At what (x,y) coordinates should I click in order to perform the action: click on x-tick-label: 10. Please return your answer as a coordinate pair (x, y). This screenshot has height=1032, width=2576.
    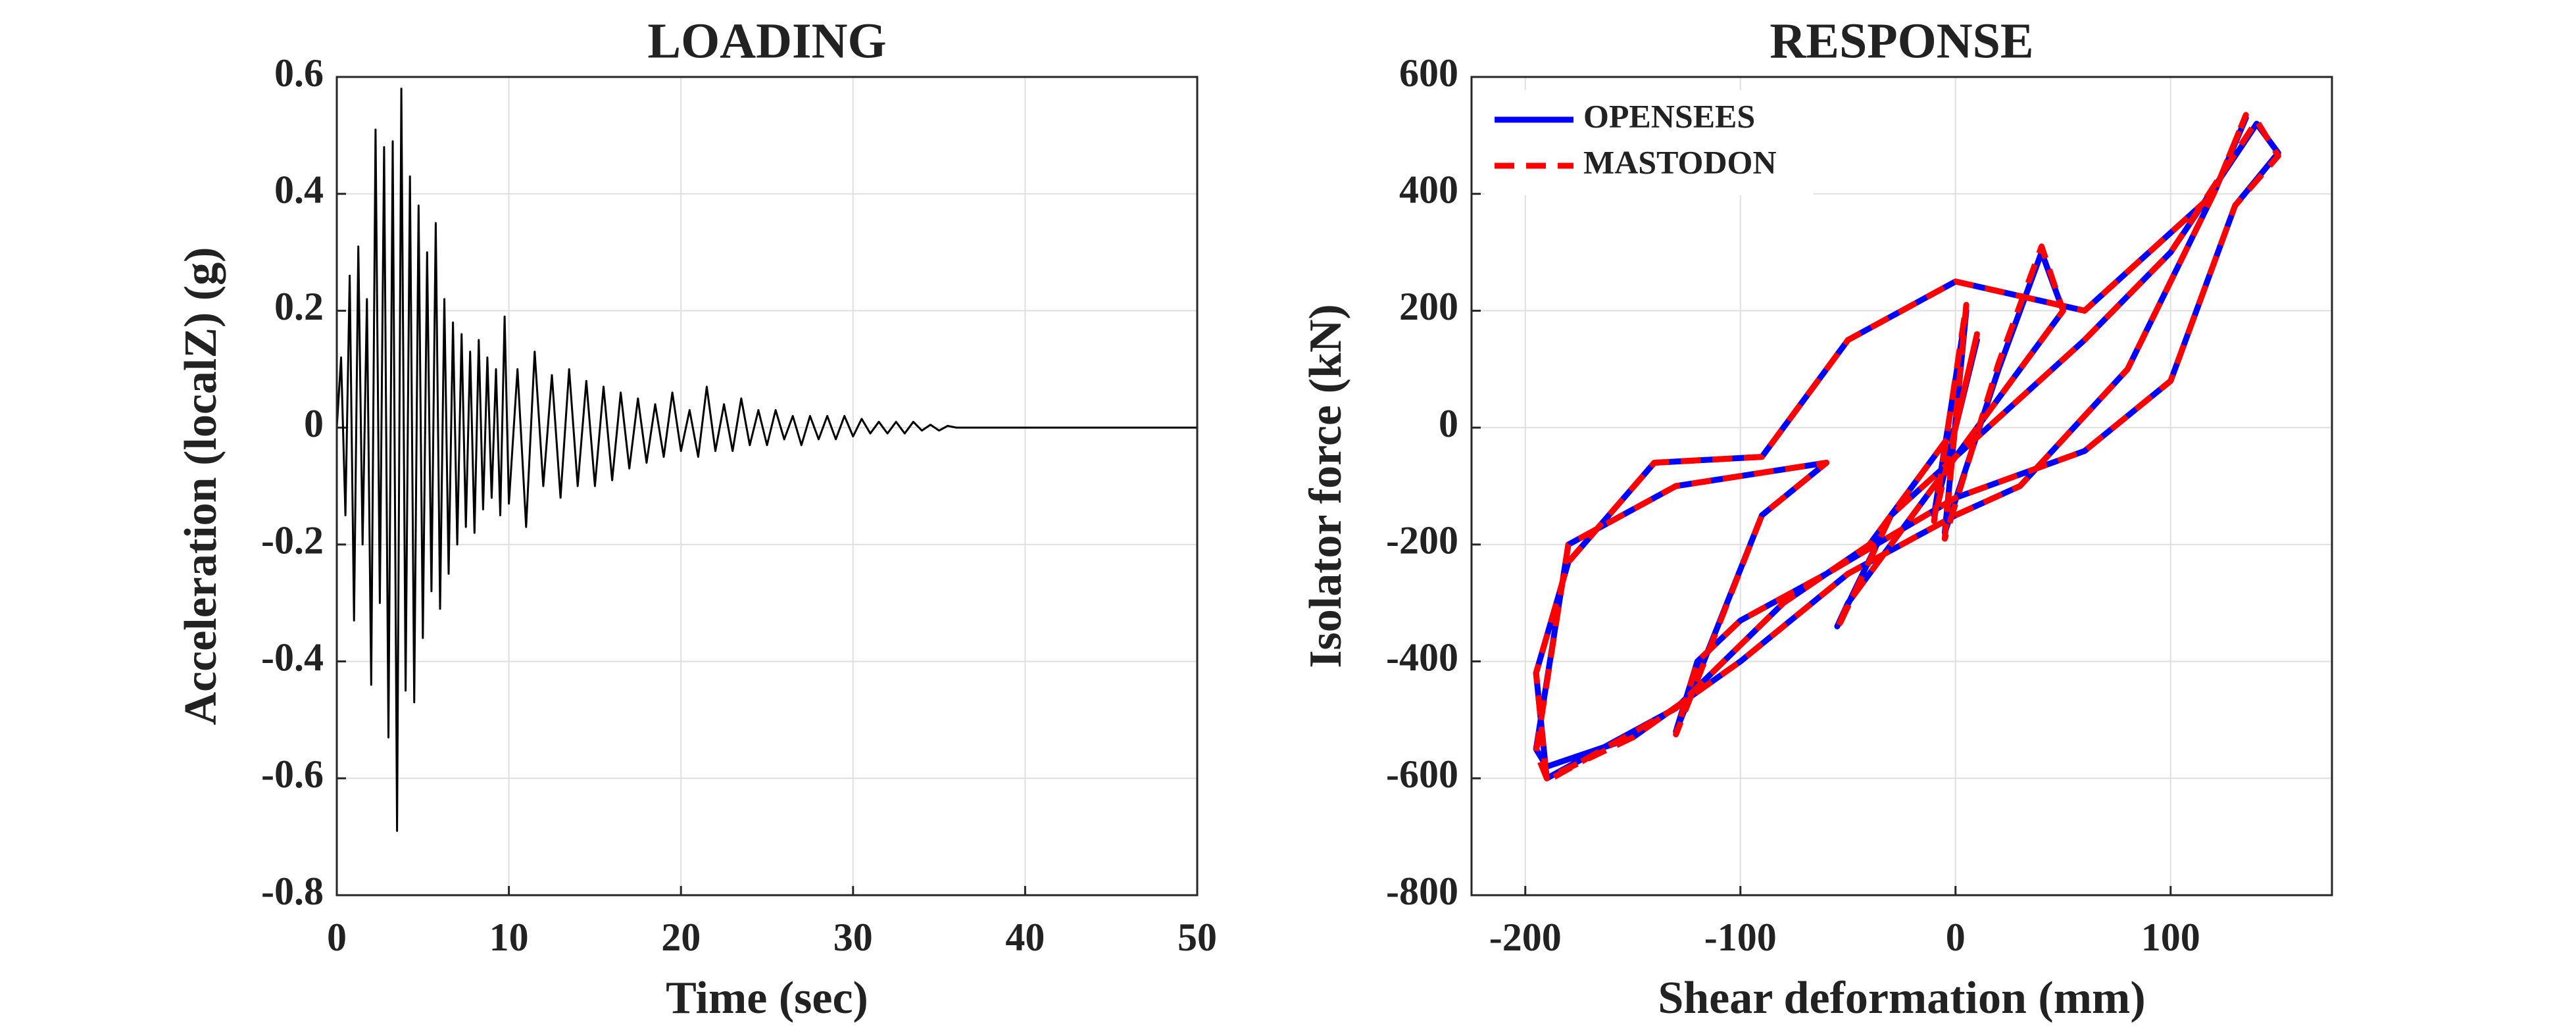
    Looking at the image, I should click on (509, 937).